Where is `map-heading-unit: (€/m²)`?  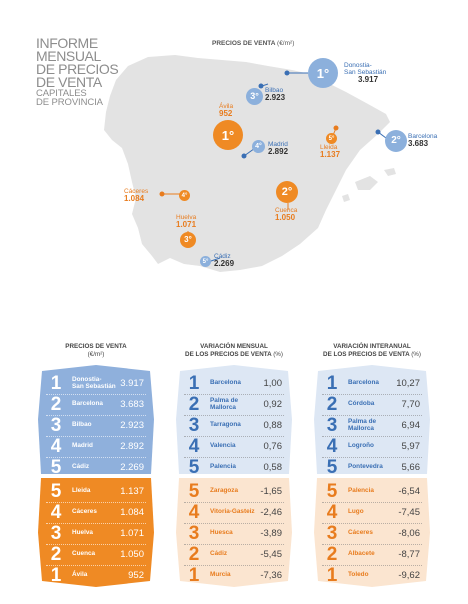 map-heading-unit: (€/m²) is located at coordinates (286, 43).